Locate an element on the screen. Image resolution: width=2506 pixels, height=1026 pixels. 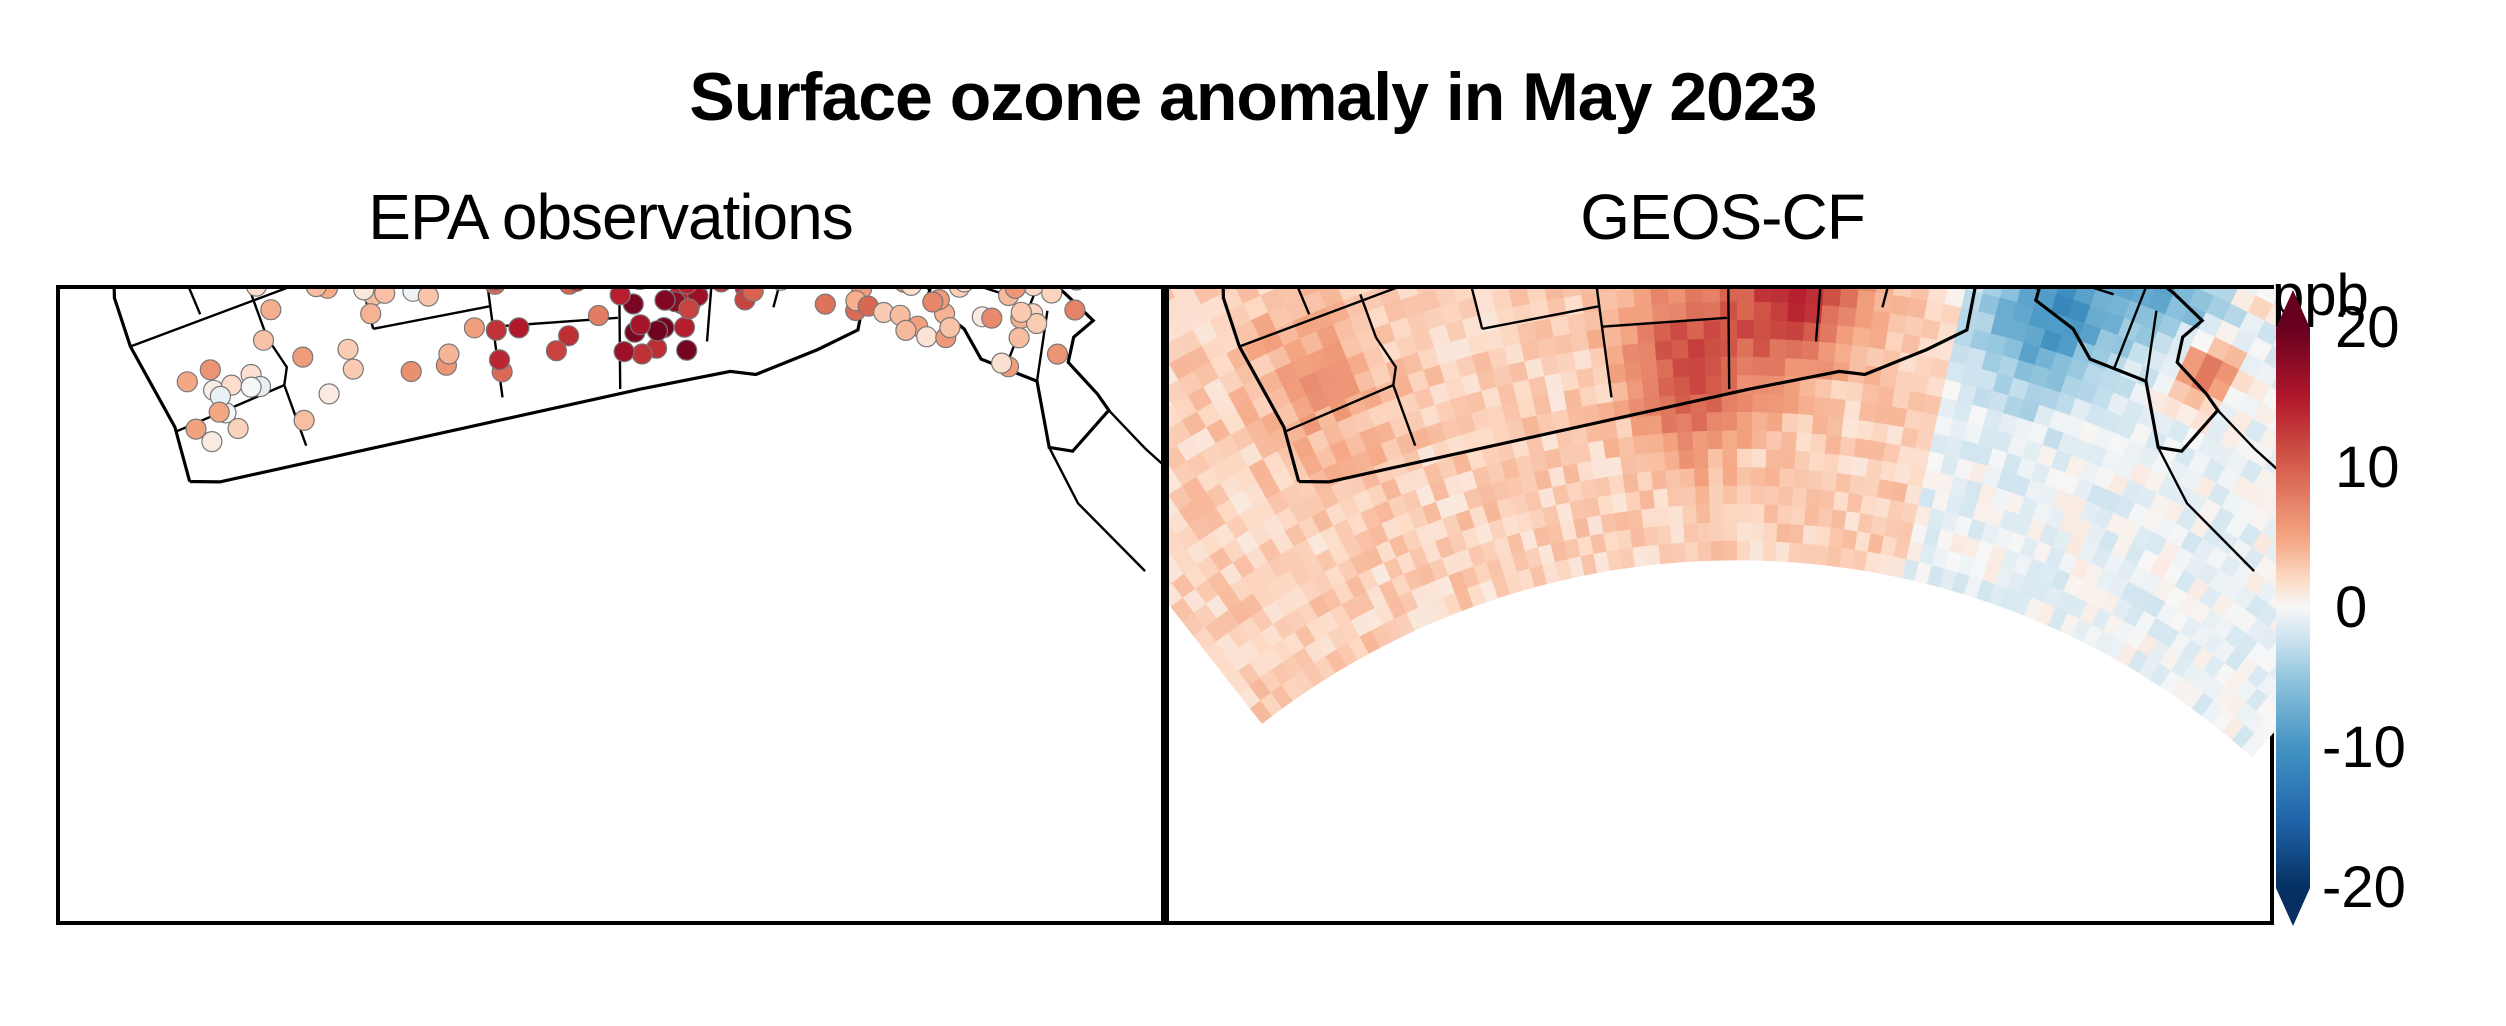
country-outline is located at coordinates (1720, 386).